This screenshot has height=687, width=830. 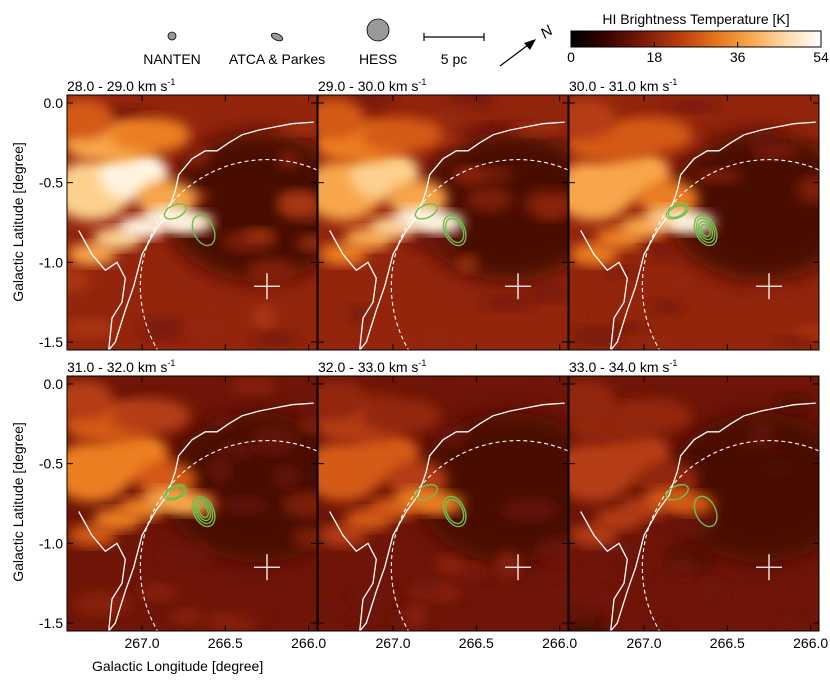 I want to click on north-label: N, so click(x=546, y=32).